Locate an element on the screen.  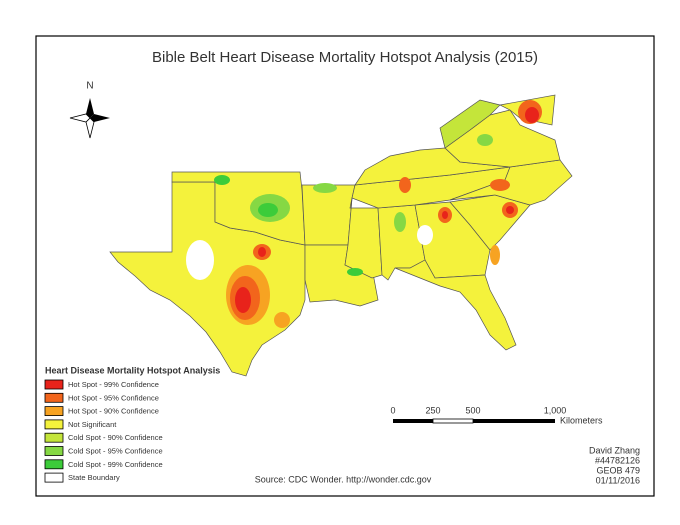
legend-label: State Boundary is located at coordinates (94, 477).